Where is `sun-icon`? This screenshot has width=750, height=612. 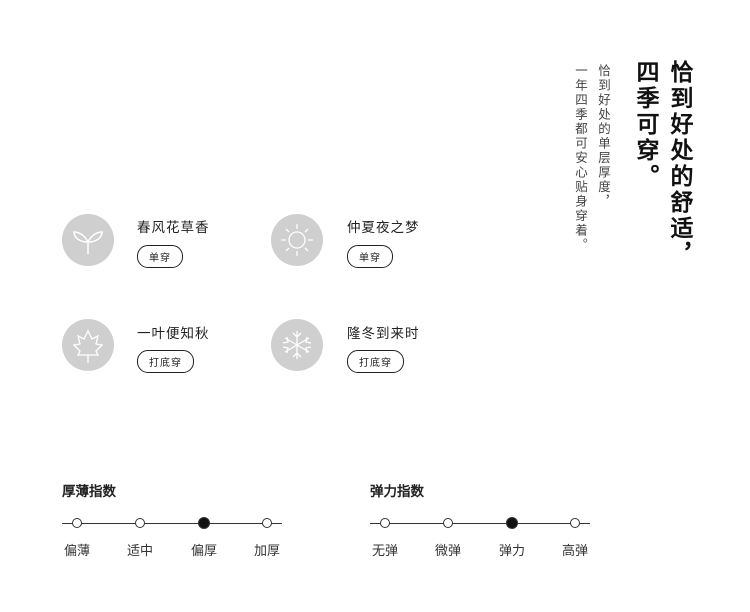 sun-icon is located at coordinates (297, 240).